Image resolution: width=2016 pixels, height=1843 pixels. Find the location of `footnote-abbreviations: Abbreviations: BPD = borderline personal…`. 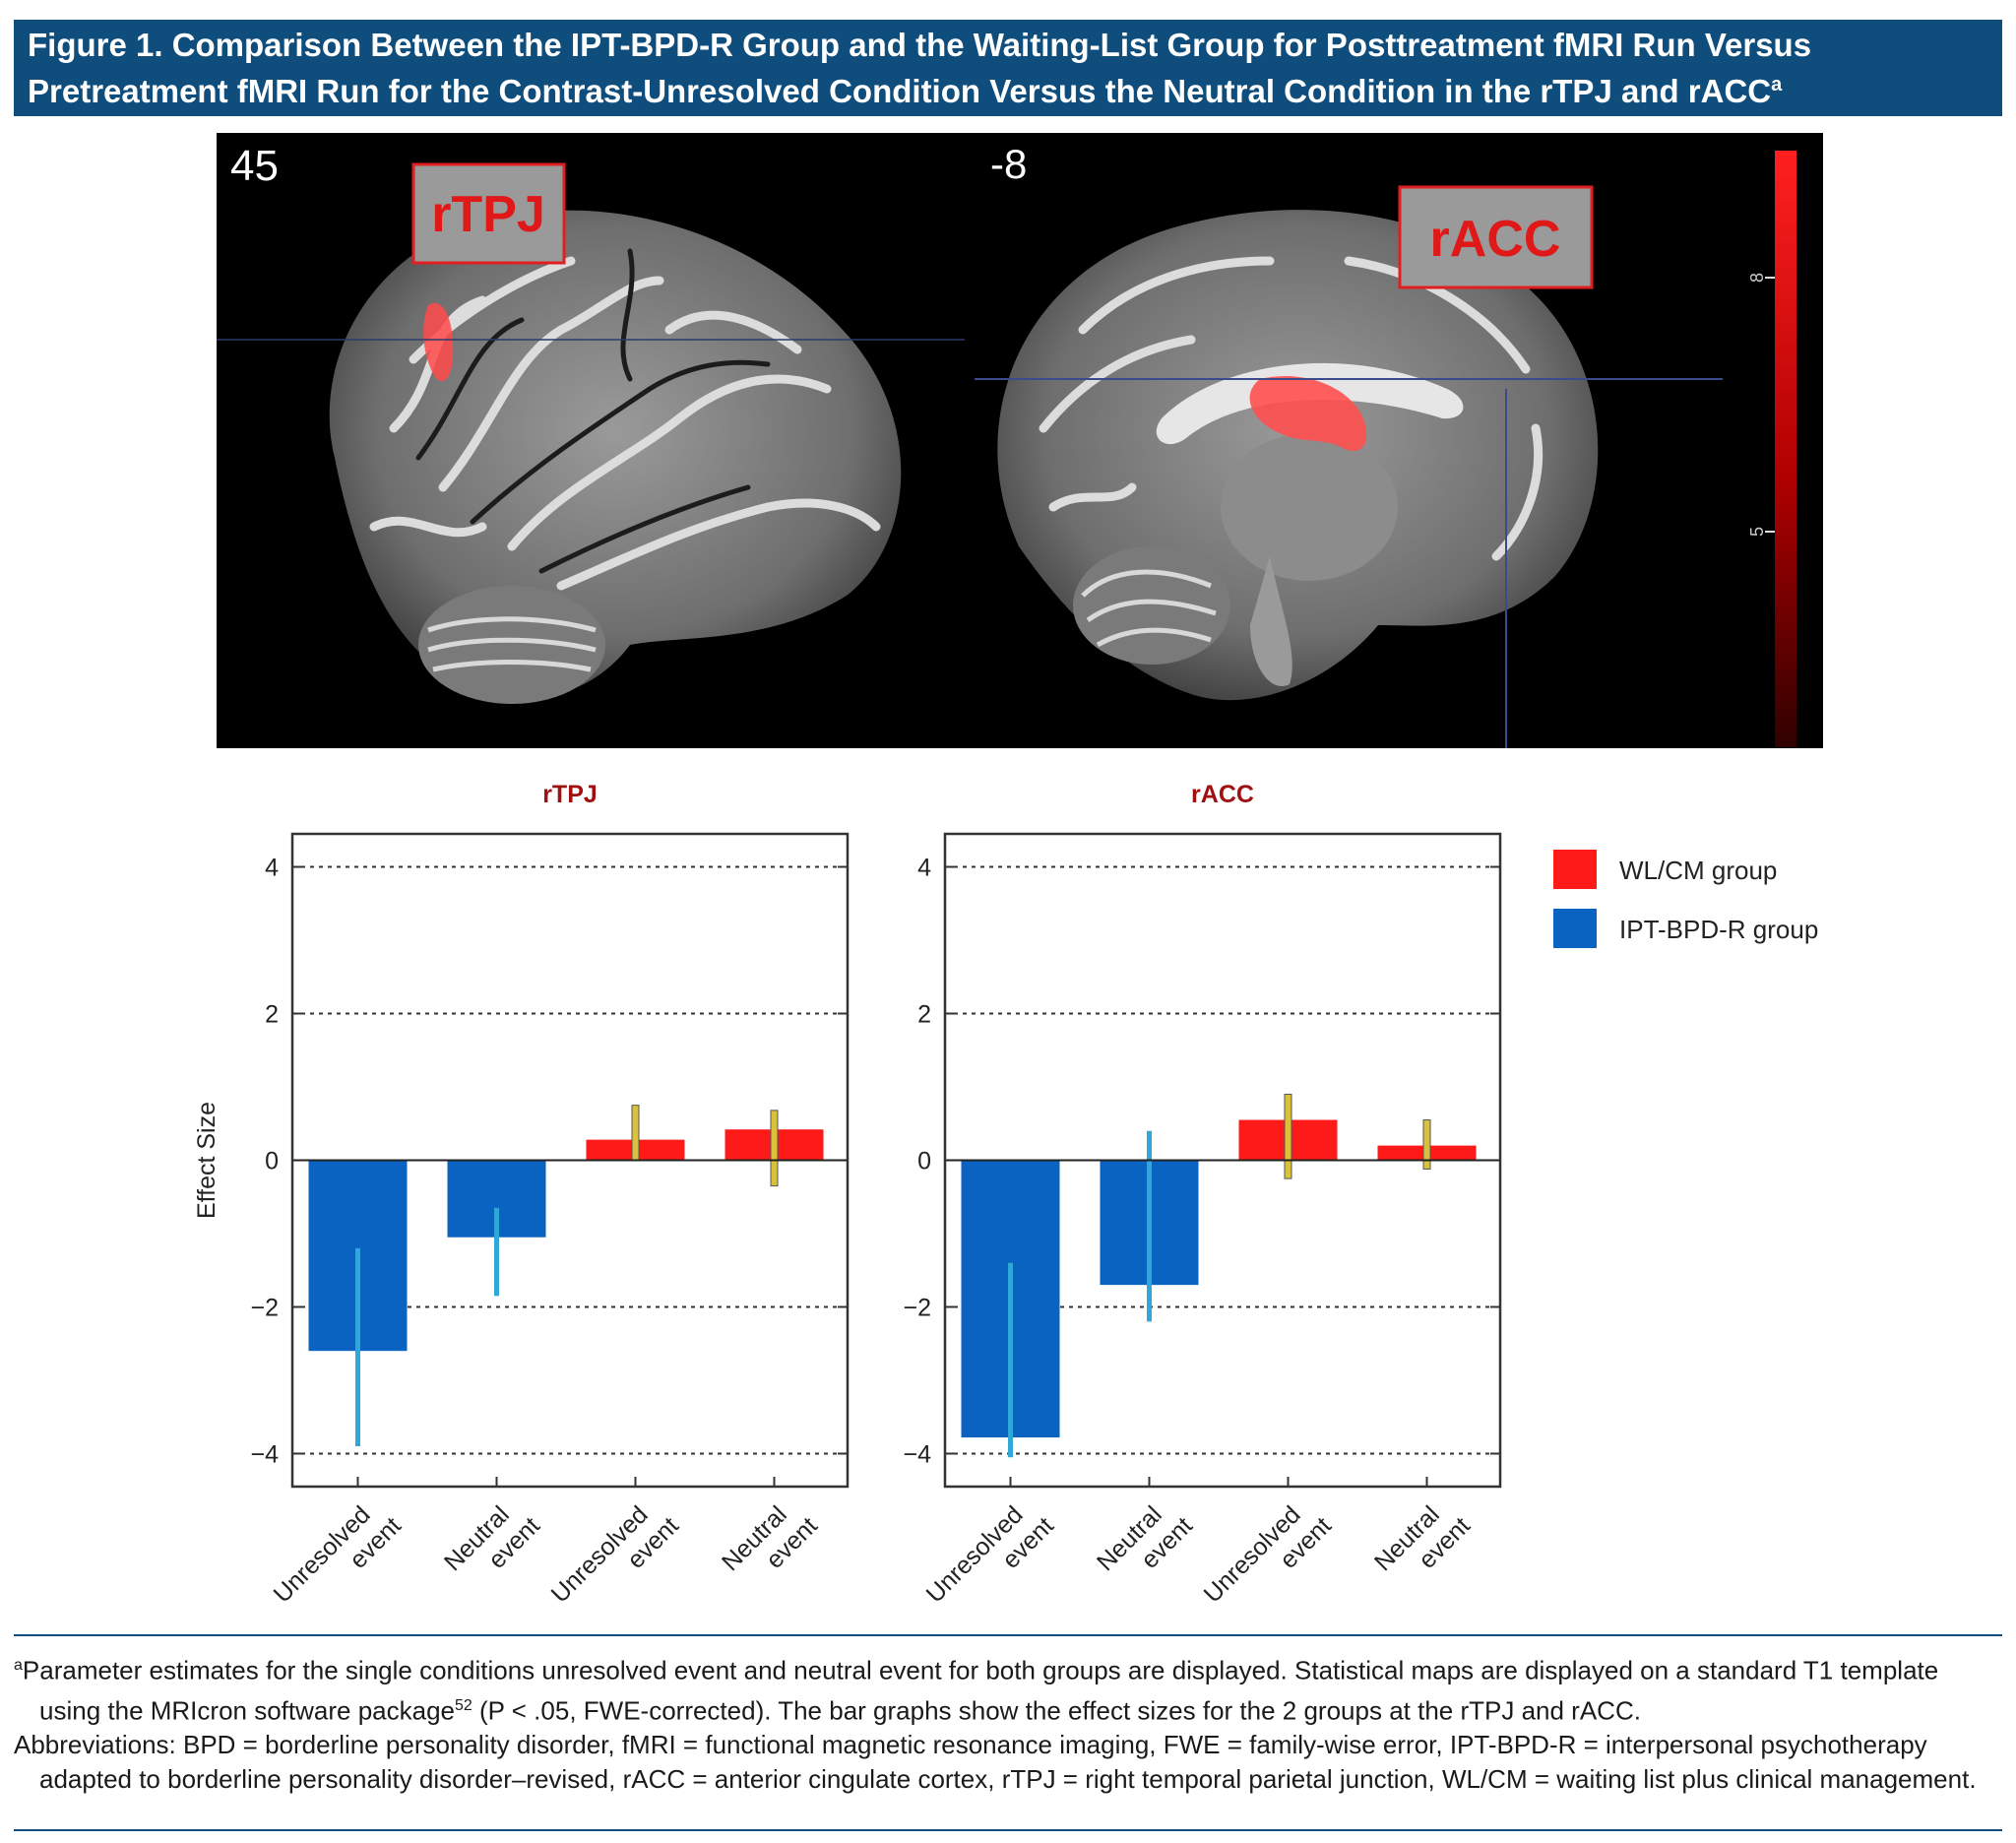

footnote-abbreviations: Abbreviations: BPD = borderline personal… is located at coordinates (995, 1762).